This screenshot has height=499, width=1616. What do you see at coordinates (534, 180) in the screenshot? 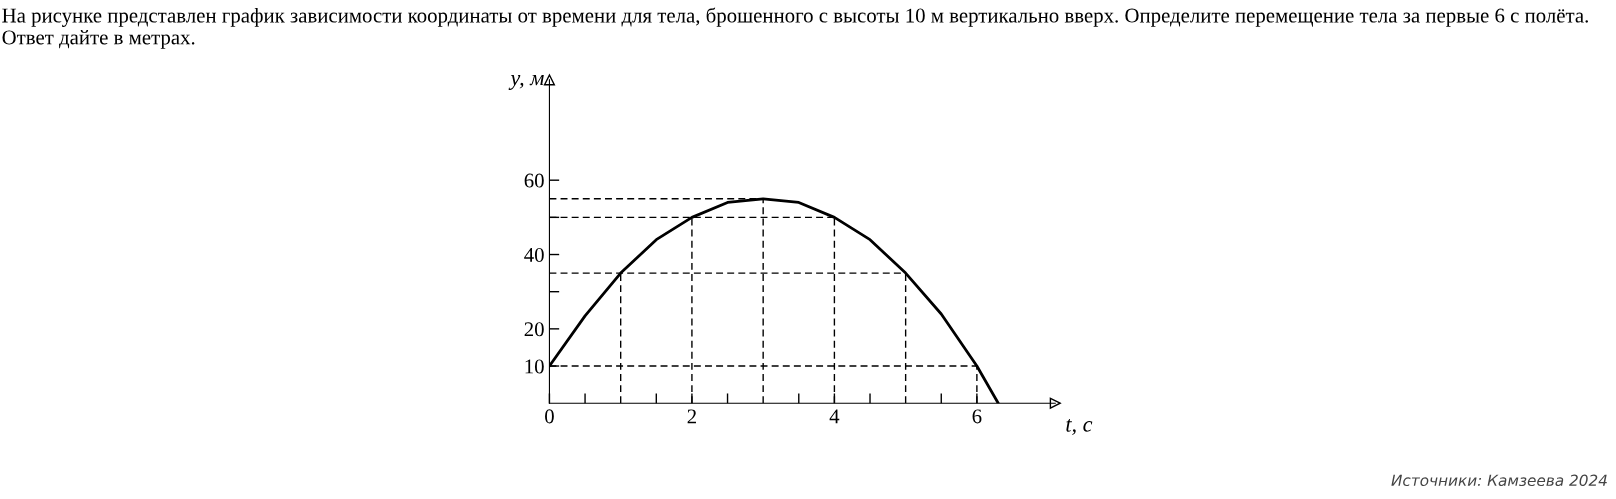
I see `y-tick-label: 60` at bounding box center [534, 180].